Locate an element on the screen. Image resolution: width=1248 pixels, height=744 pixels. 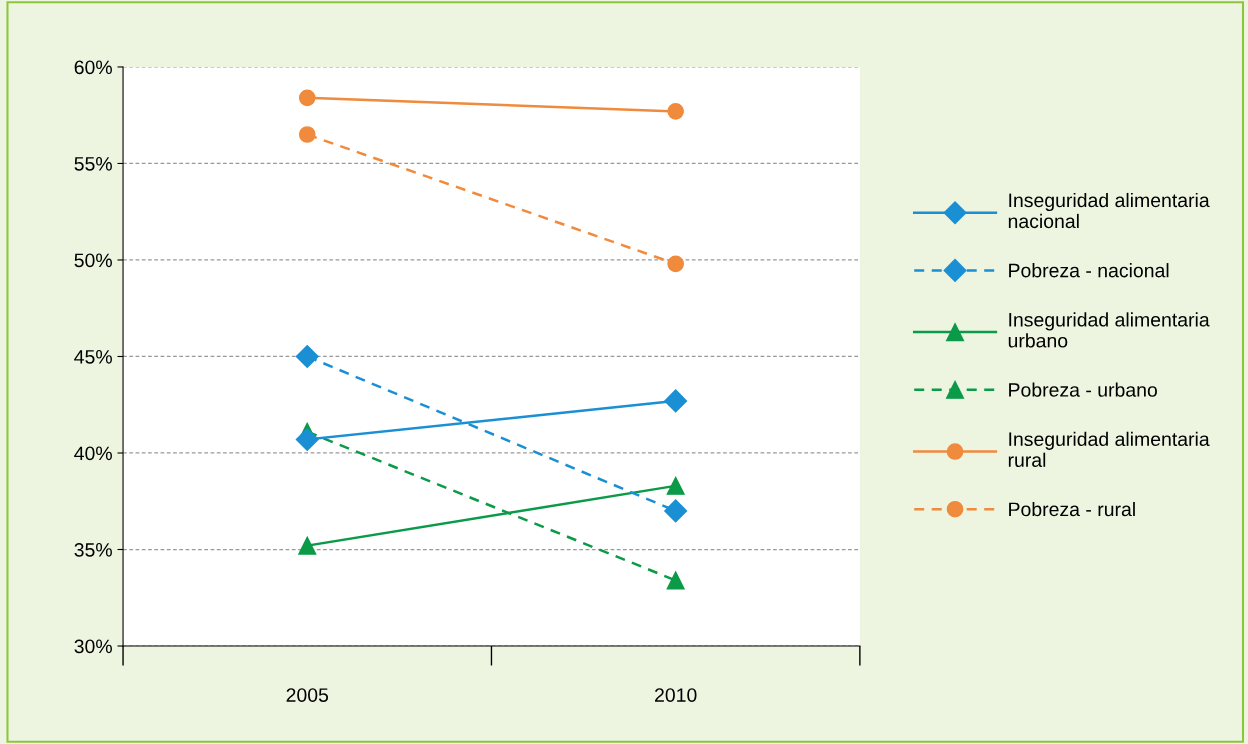
y-tick-label: 30% is located at coordinates (93, 646).